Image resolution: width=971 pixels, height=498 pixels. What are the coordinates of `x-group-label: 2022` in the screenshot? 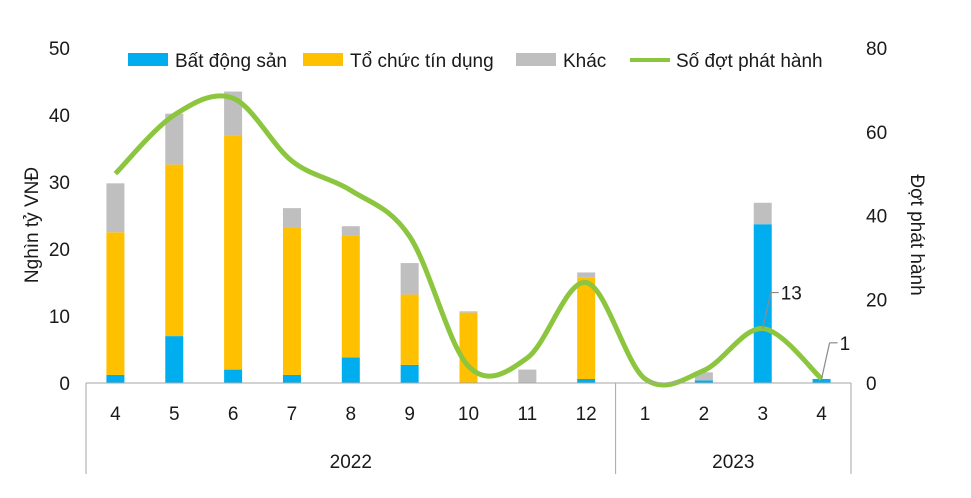 It's located at (351, 462).